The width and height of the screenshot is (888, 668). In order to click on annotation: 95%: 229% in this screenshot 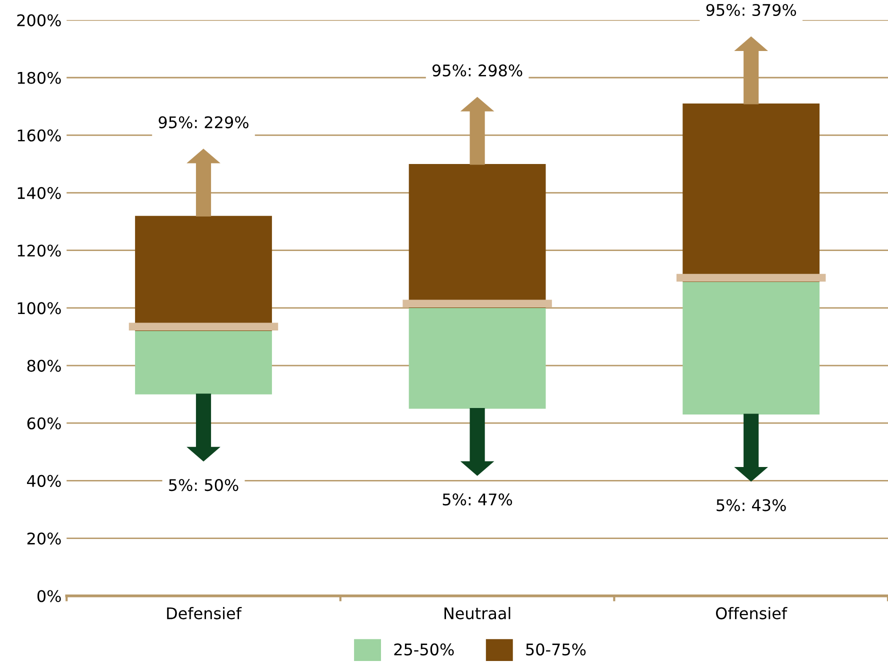, I will do `click(203, 122)`.